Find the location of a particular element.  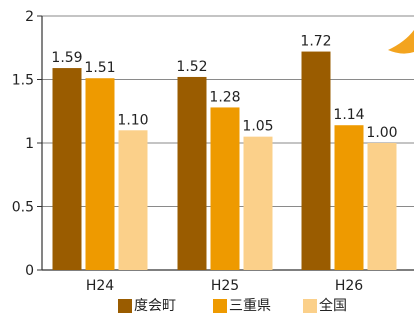

value-label-H26-0: 1.72 is located at coordinates (315, 42).